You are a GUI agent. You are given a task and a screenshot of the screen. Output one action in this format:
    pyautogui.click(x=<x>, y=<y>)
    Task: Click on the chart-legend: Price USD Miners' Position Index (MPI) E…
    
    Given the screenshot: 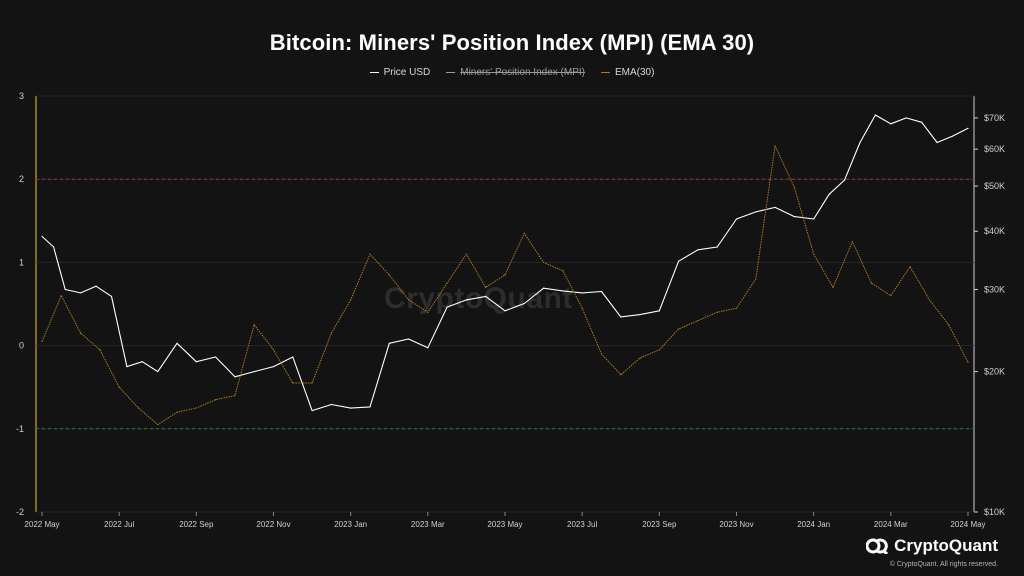 What is the action you would take?
    pyautogui.click(x=512, y=72)
    